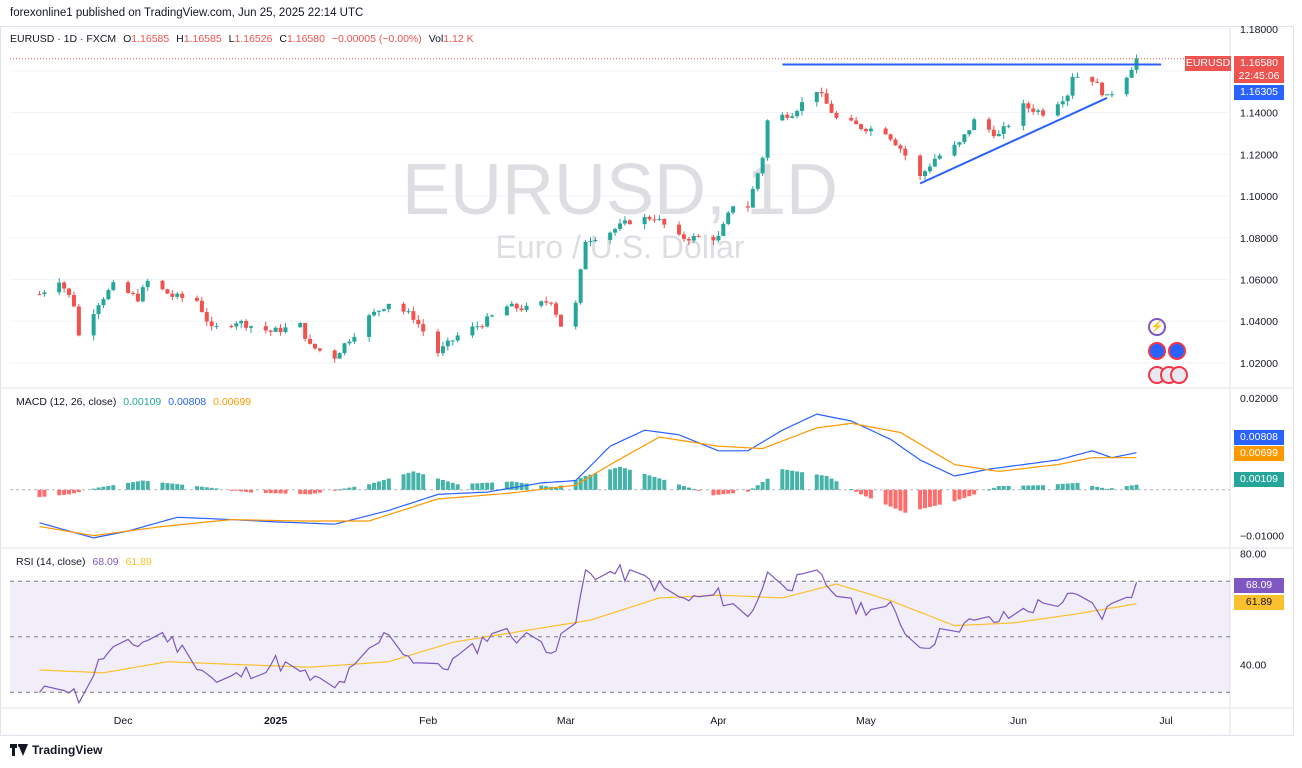 This screenshot has height=768, width=1302. I want to click on close-value: 1.16580, so click(305, 39).